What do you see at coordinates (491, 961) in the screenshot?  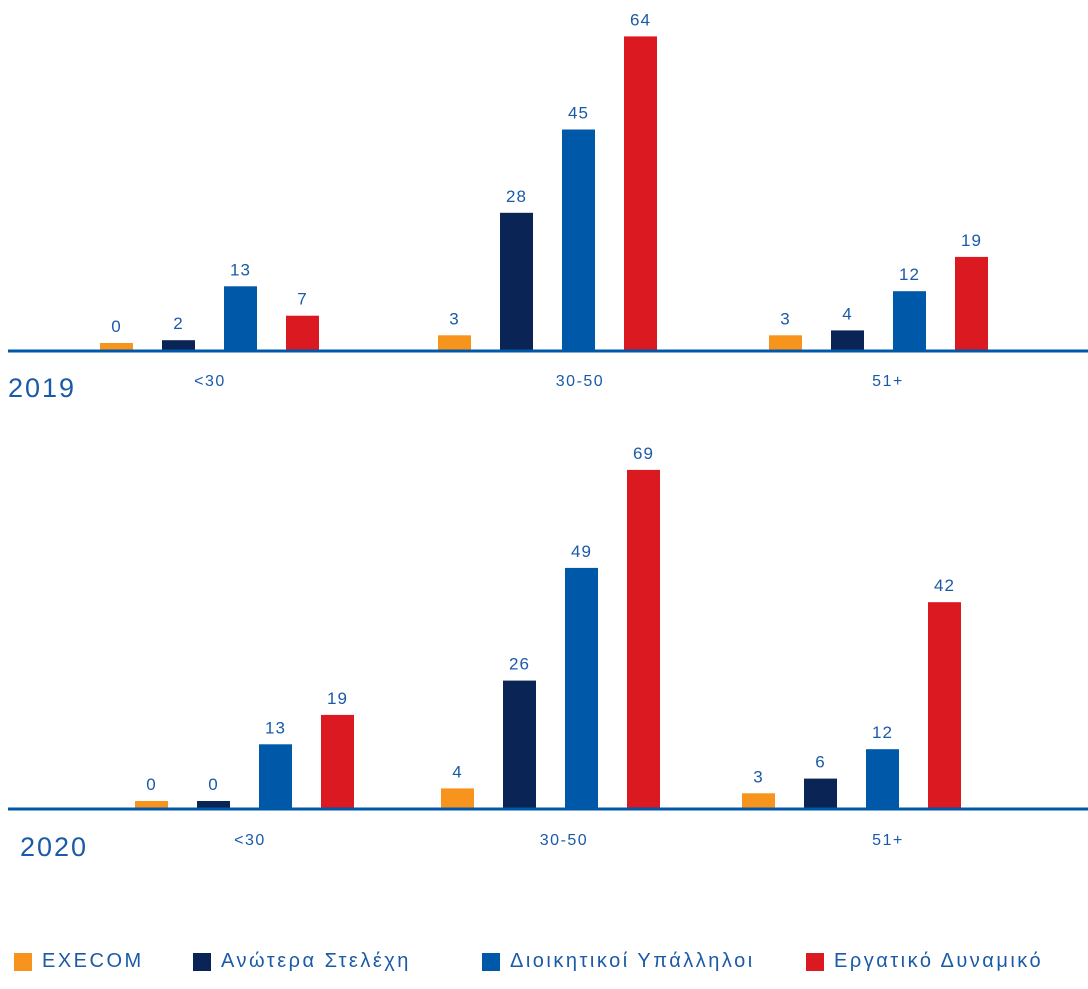 I see `legend-swatch-admin` at bounding box center [491, 961].